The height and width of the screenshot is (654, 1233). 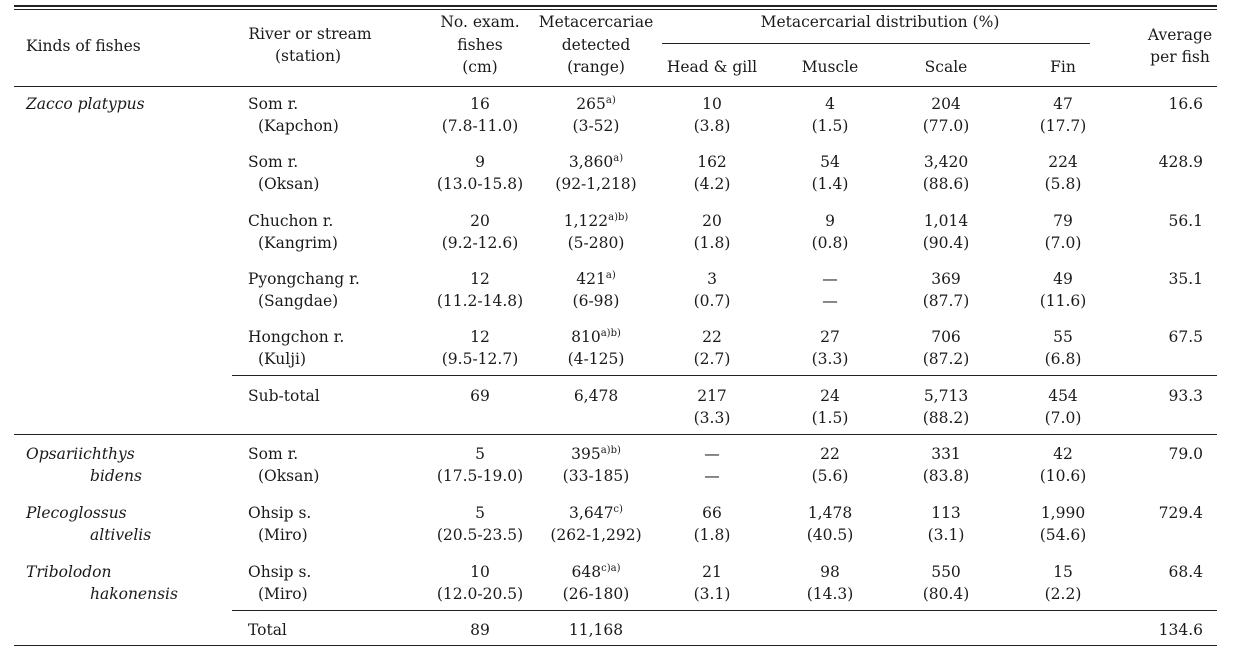 I want to click on scale-percent: (87.7), so click(x=946, y=301).